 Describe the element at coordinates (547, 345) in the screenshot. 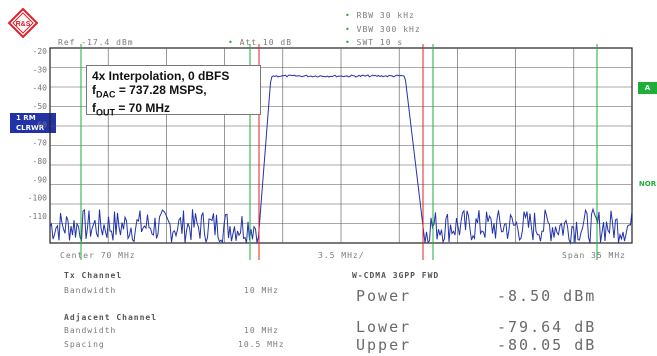

I see `upper-value: -80.05 dB` at that location.